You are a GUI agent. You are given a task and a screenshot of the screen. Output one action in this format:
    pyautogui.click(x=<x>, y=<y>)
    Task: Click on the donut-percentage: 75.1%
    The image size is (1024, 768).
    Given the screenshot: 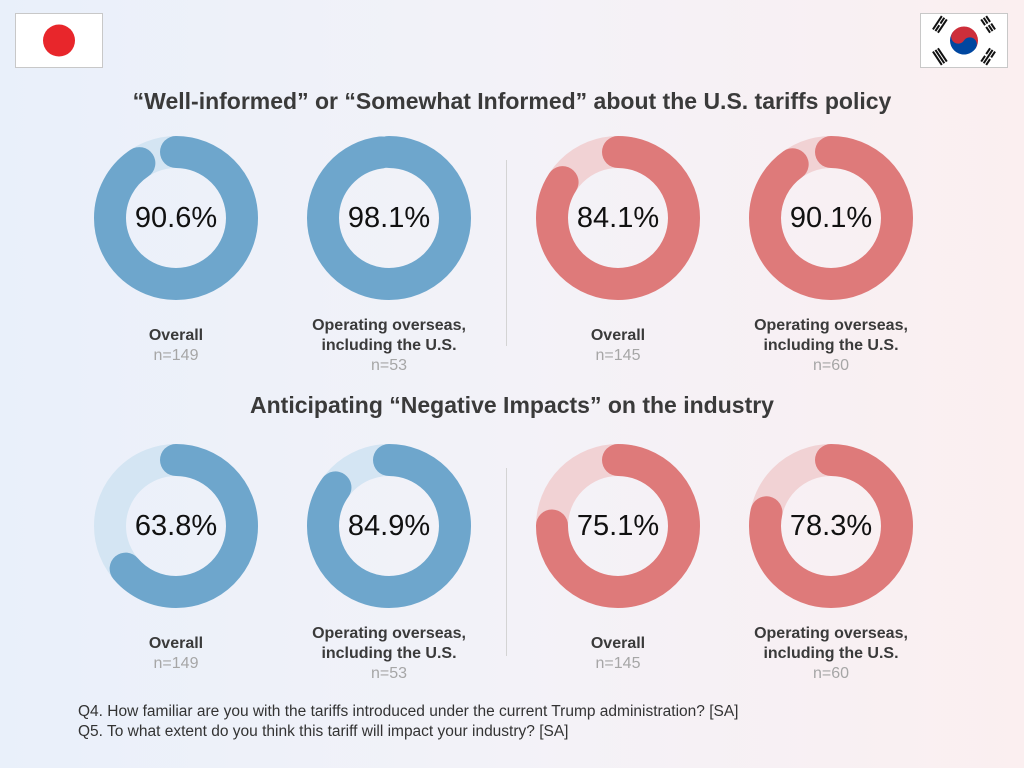 What is the action you would take?
    pyautogui.click(x=618, y=525)
    